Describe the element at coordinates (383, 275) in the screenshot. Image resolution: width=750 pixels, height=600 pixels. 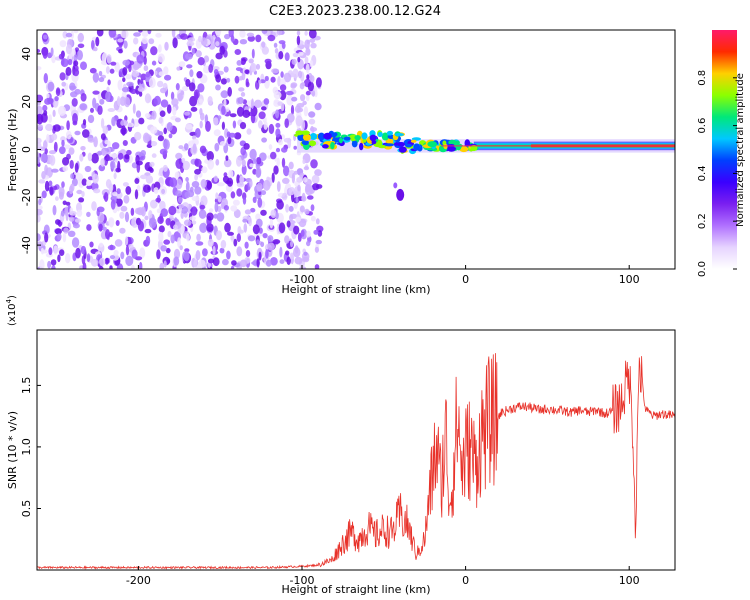
I see `spectrogram-x-axis: -200 -100 0 100` at that location.